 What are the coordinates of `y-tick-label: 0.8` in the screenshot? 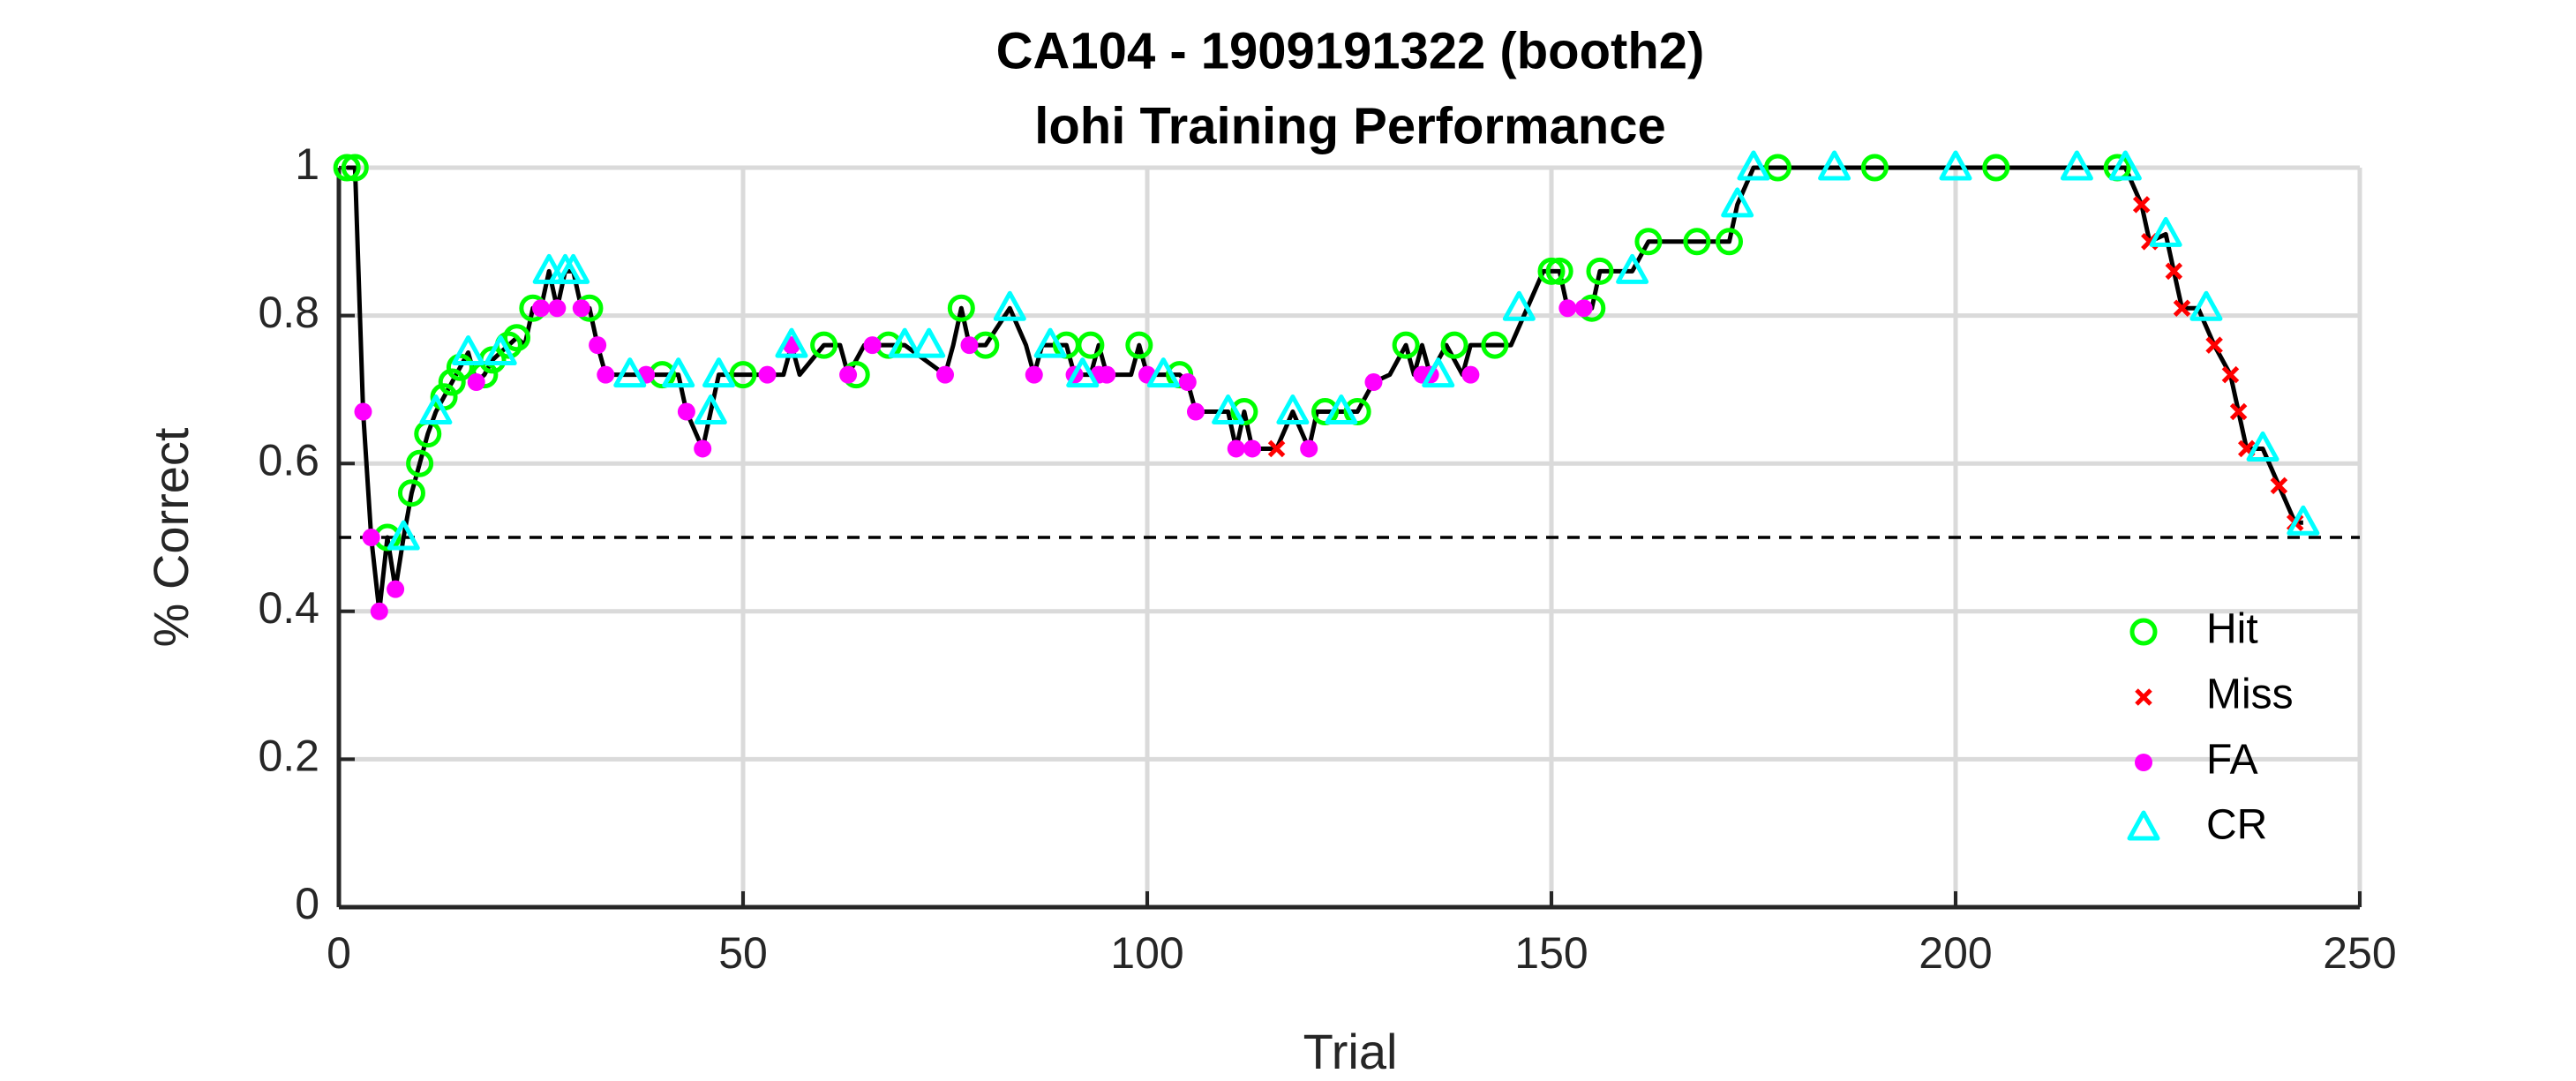 It's located at (288, 312).